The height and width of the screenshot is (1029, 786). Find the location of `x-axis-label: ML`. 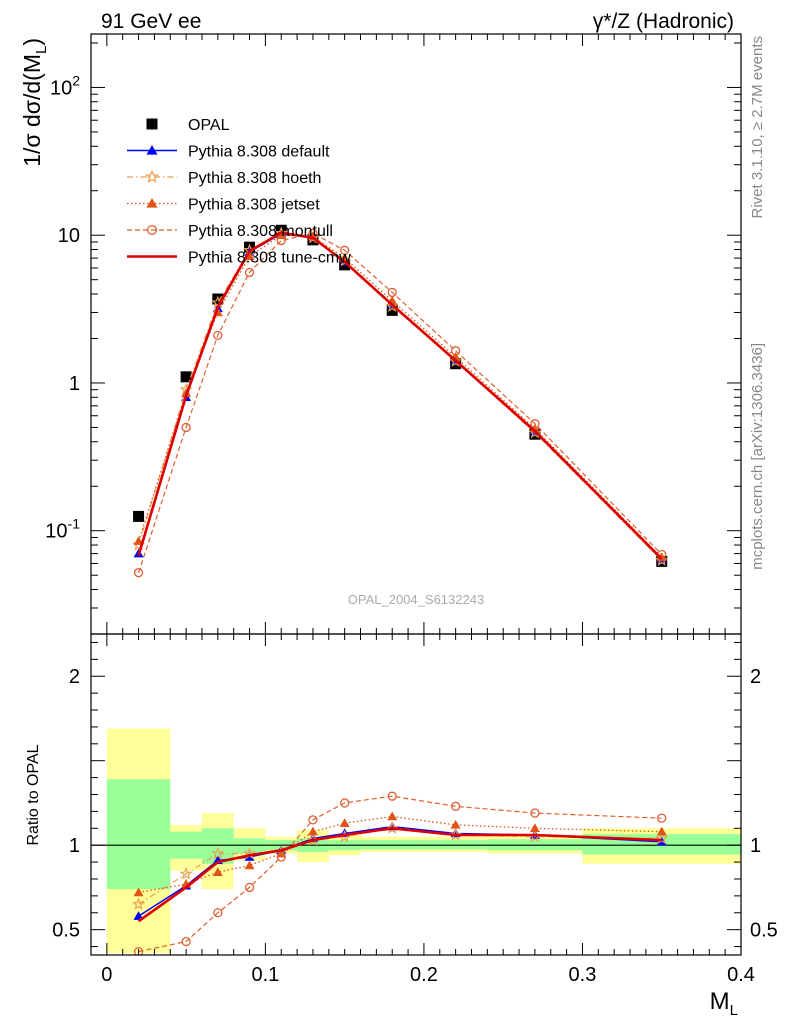

x-axis-label: ML is located at coordinates (724, 1003).